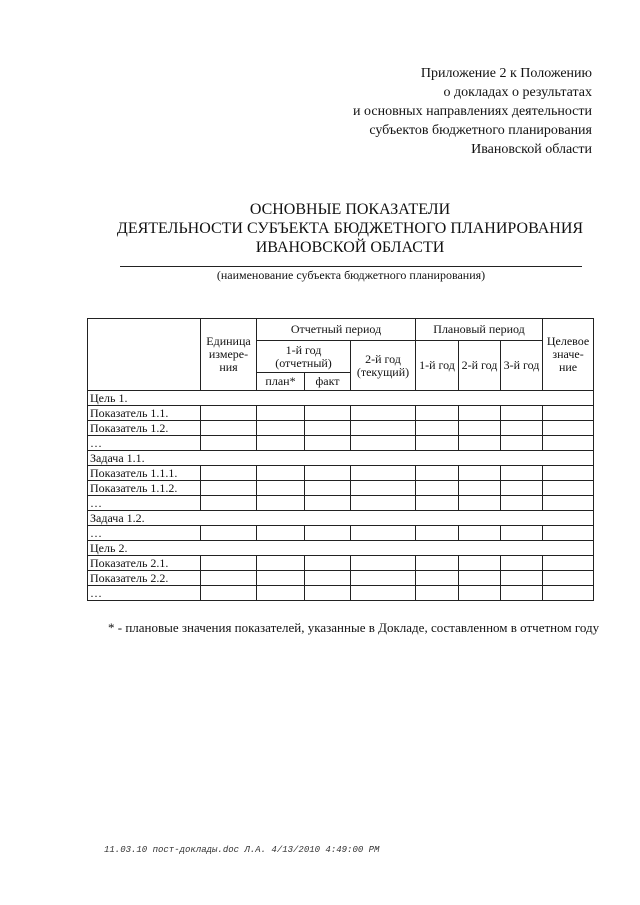  What do you see at coordinates (437, 365) in the screenshot?
I see `header-plan-year1: 1-й год` at bounding box center [437, 365].